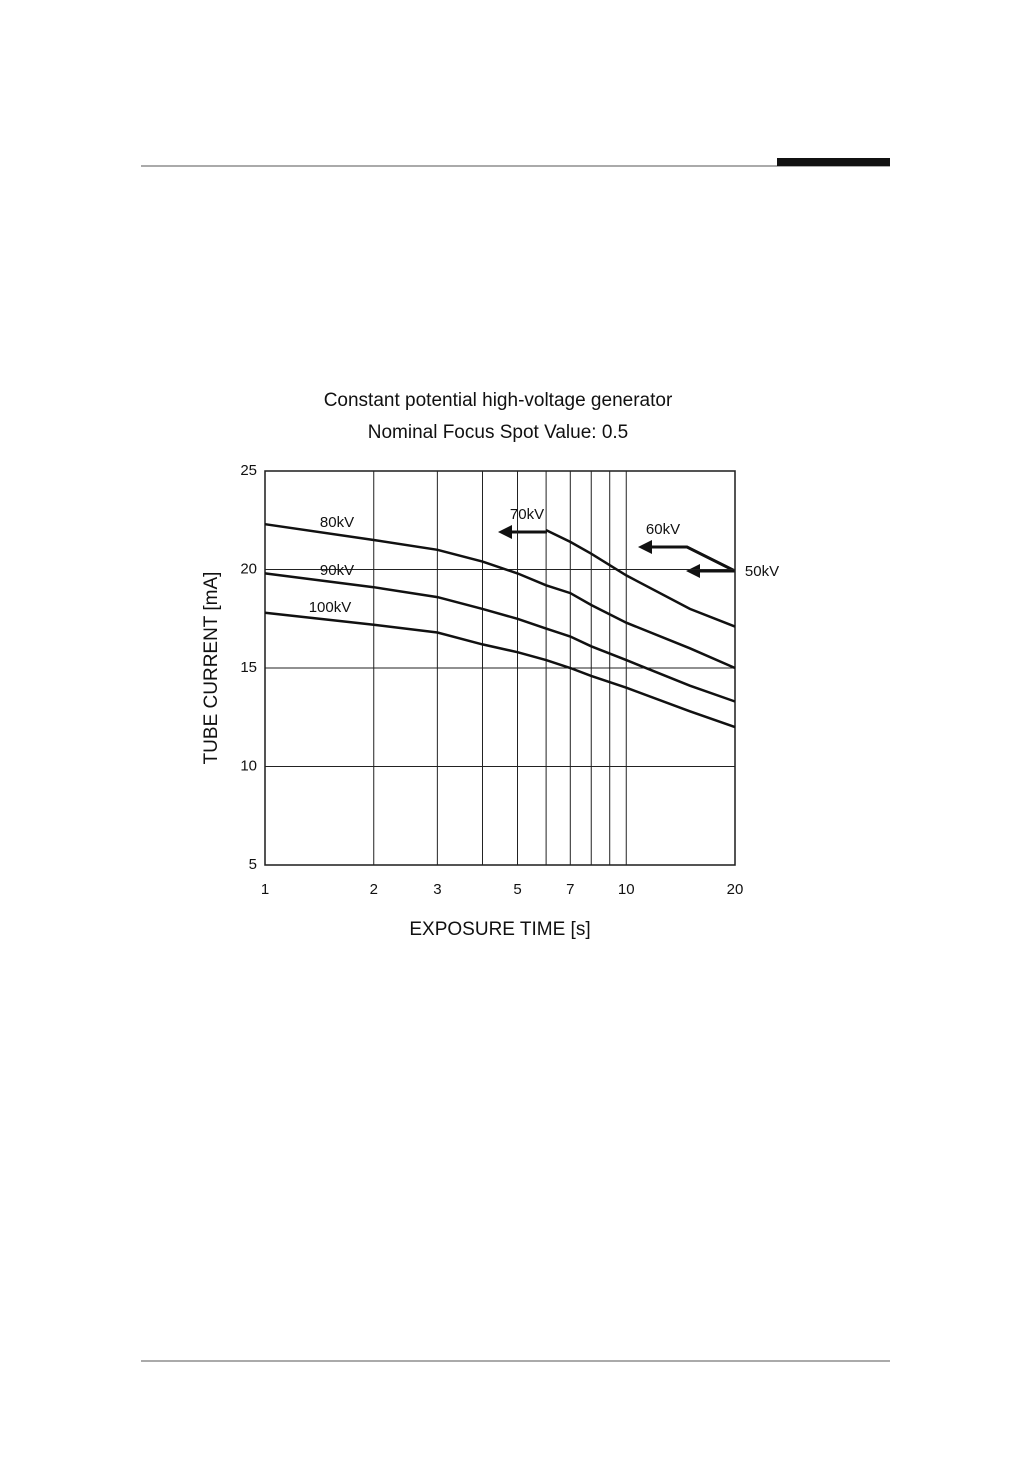  Describe the element at coordinates (253, 864) in the screenshot. I see `y-tick-label: 5` at that location.